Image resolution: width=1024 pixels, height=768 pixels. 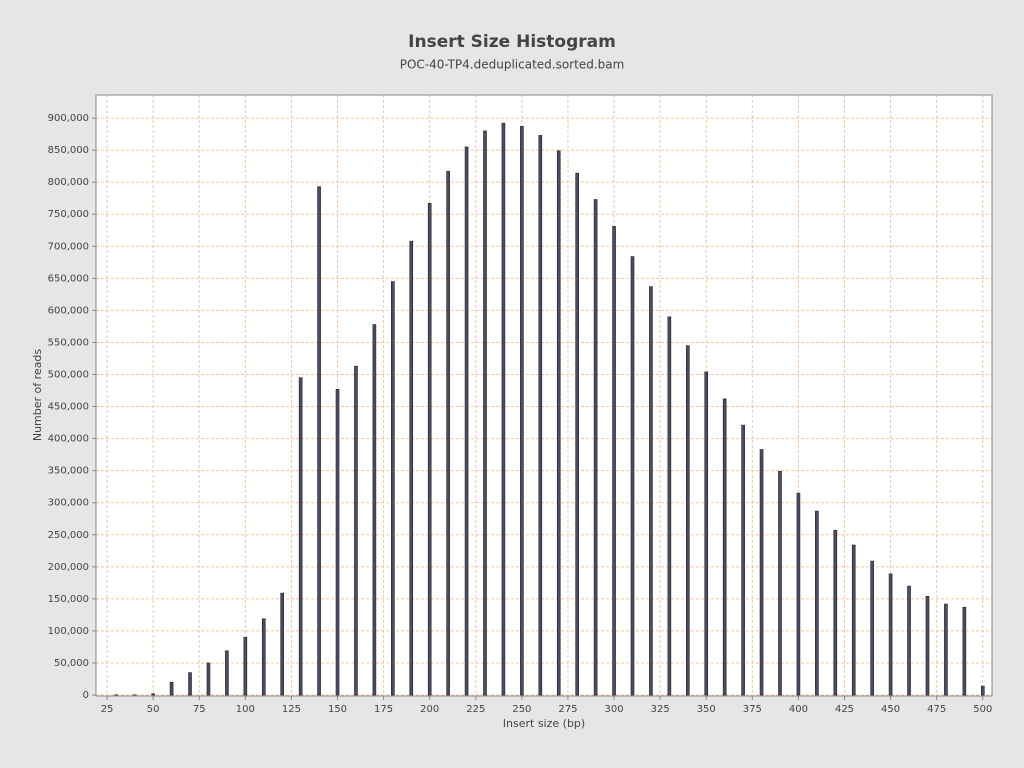 What do you see at coordinates (982, 709) in the screenshot?
I see `x-tick-label: 500` at bounding box center [982, 709].